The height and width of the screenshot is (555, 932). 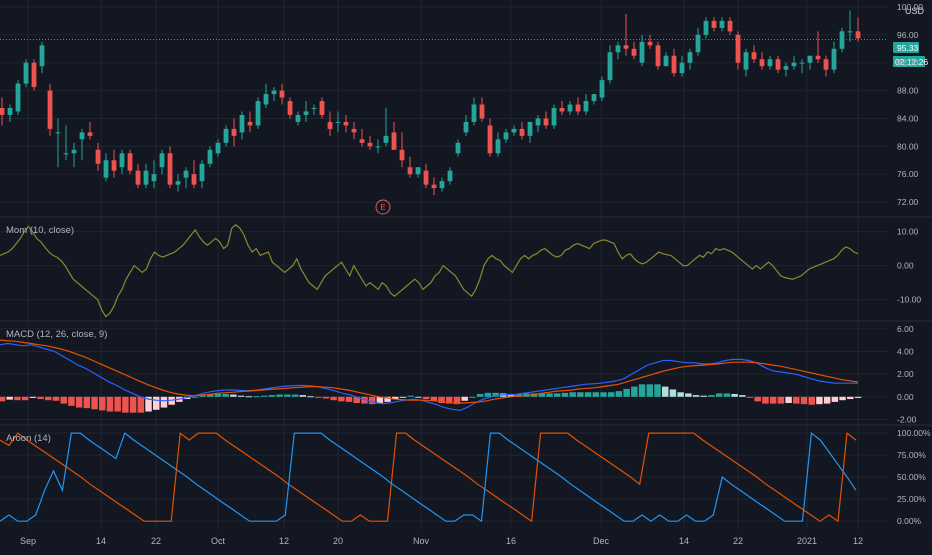 What do you see at coordinates (511, 541) in the screenshot?
I see `x-axis-label: 16` at bounding box center [511, 541].